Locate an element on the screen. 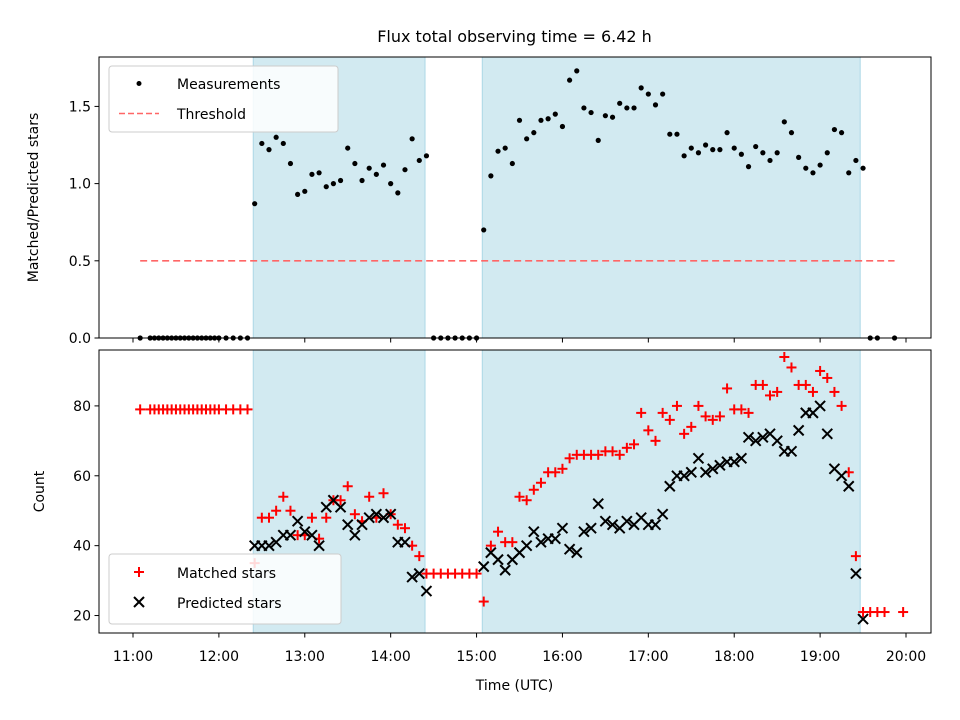 The width and height of the screenshot is (960, 720). x-tick-label: 17:00 is located at coordinates (648, 657).